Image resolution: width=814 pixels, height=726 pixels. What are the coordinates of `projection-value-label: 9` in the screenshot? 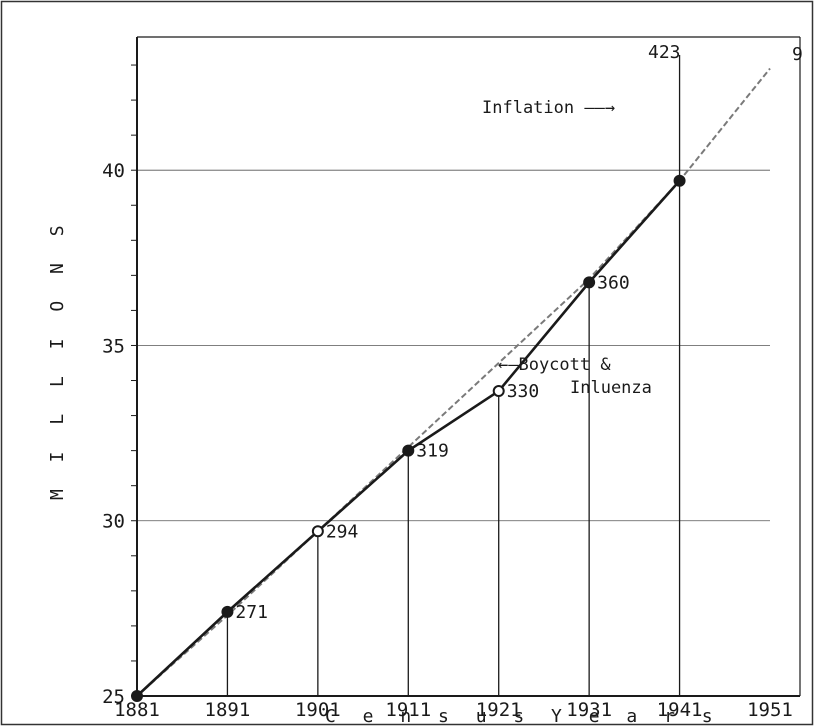 It's located at (797, 54).